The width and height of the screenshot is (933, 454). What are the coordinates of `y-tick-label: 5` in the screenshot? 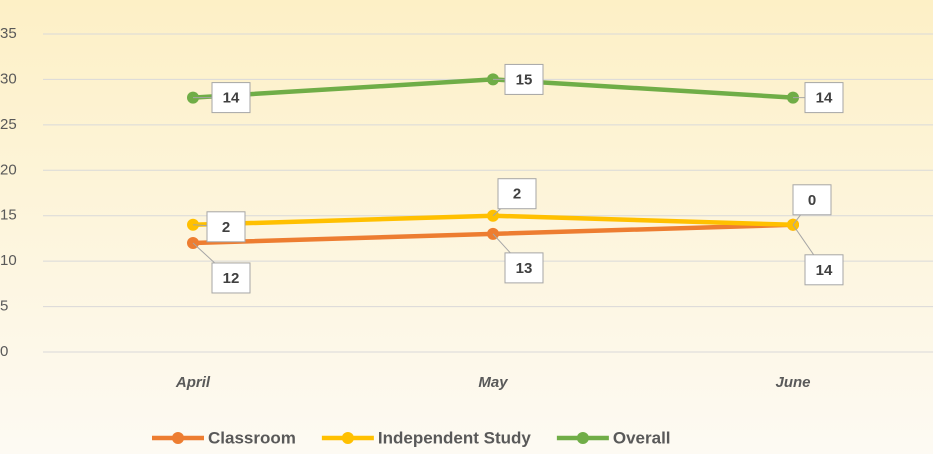 It's located at (4, 306).